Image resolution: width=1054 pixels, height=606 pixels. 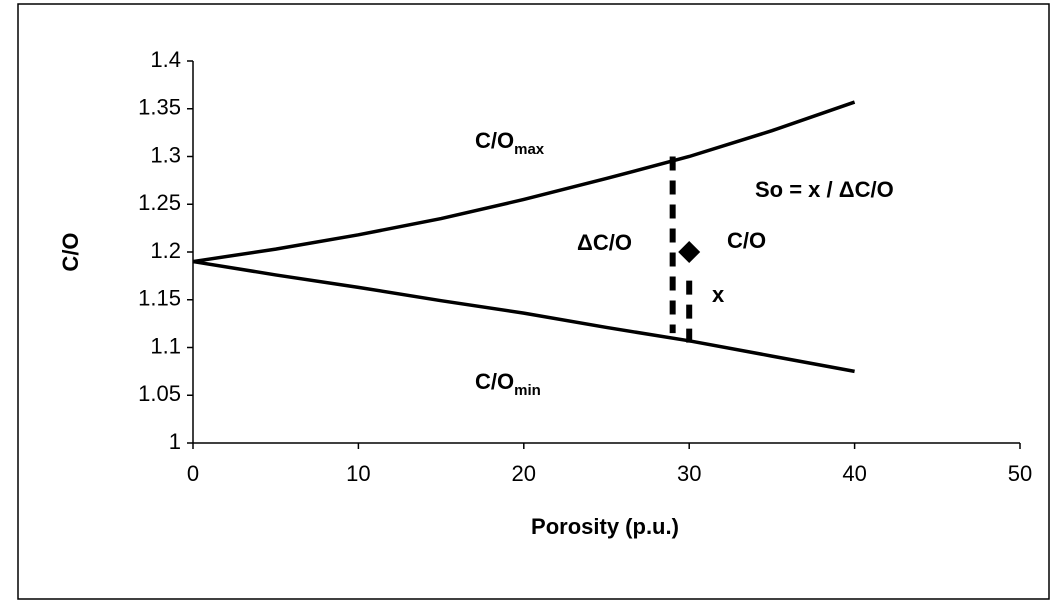 What do you see at coordinates (689, 252) in the screenshot?
I see `diamond-marker` at bounding box center [689, 252].